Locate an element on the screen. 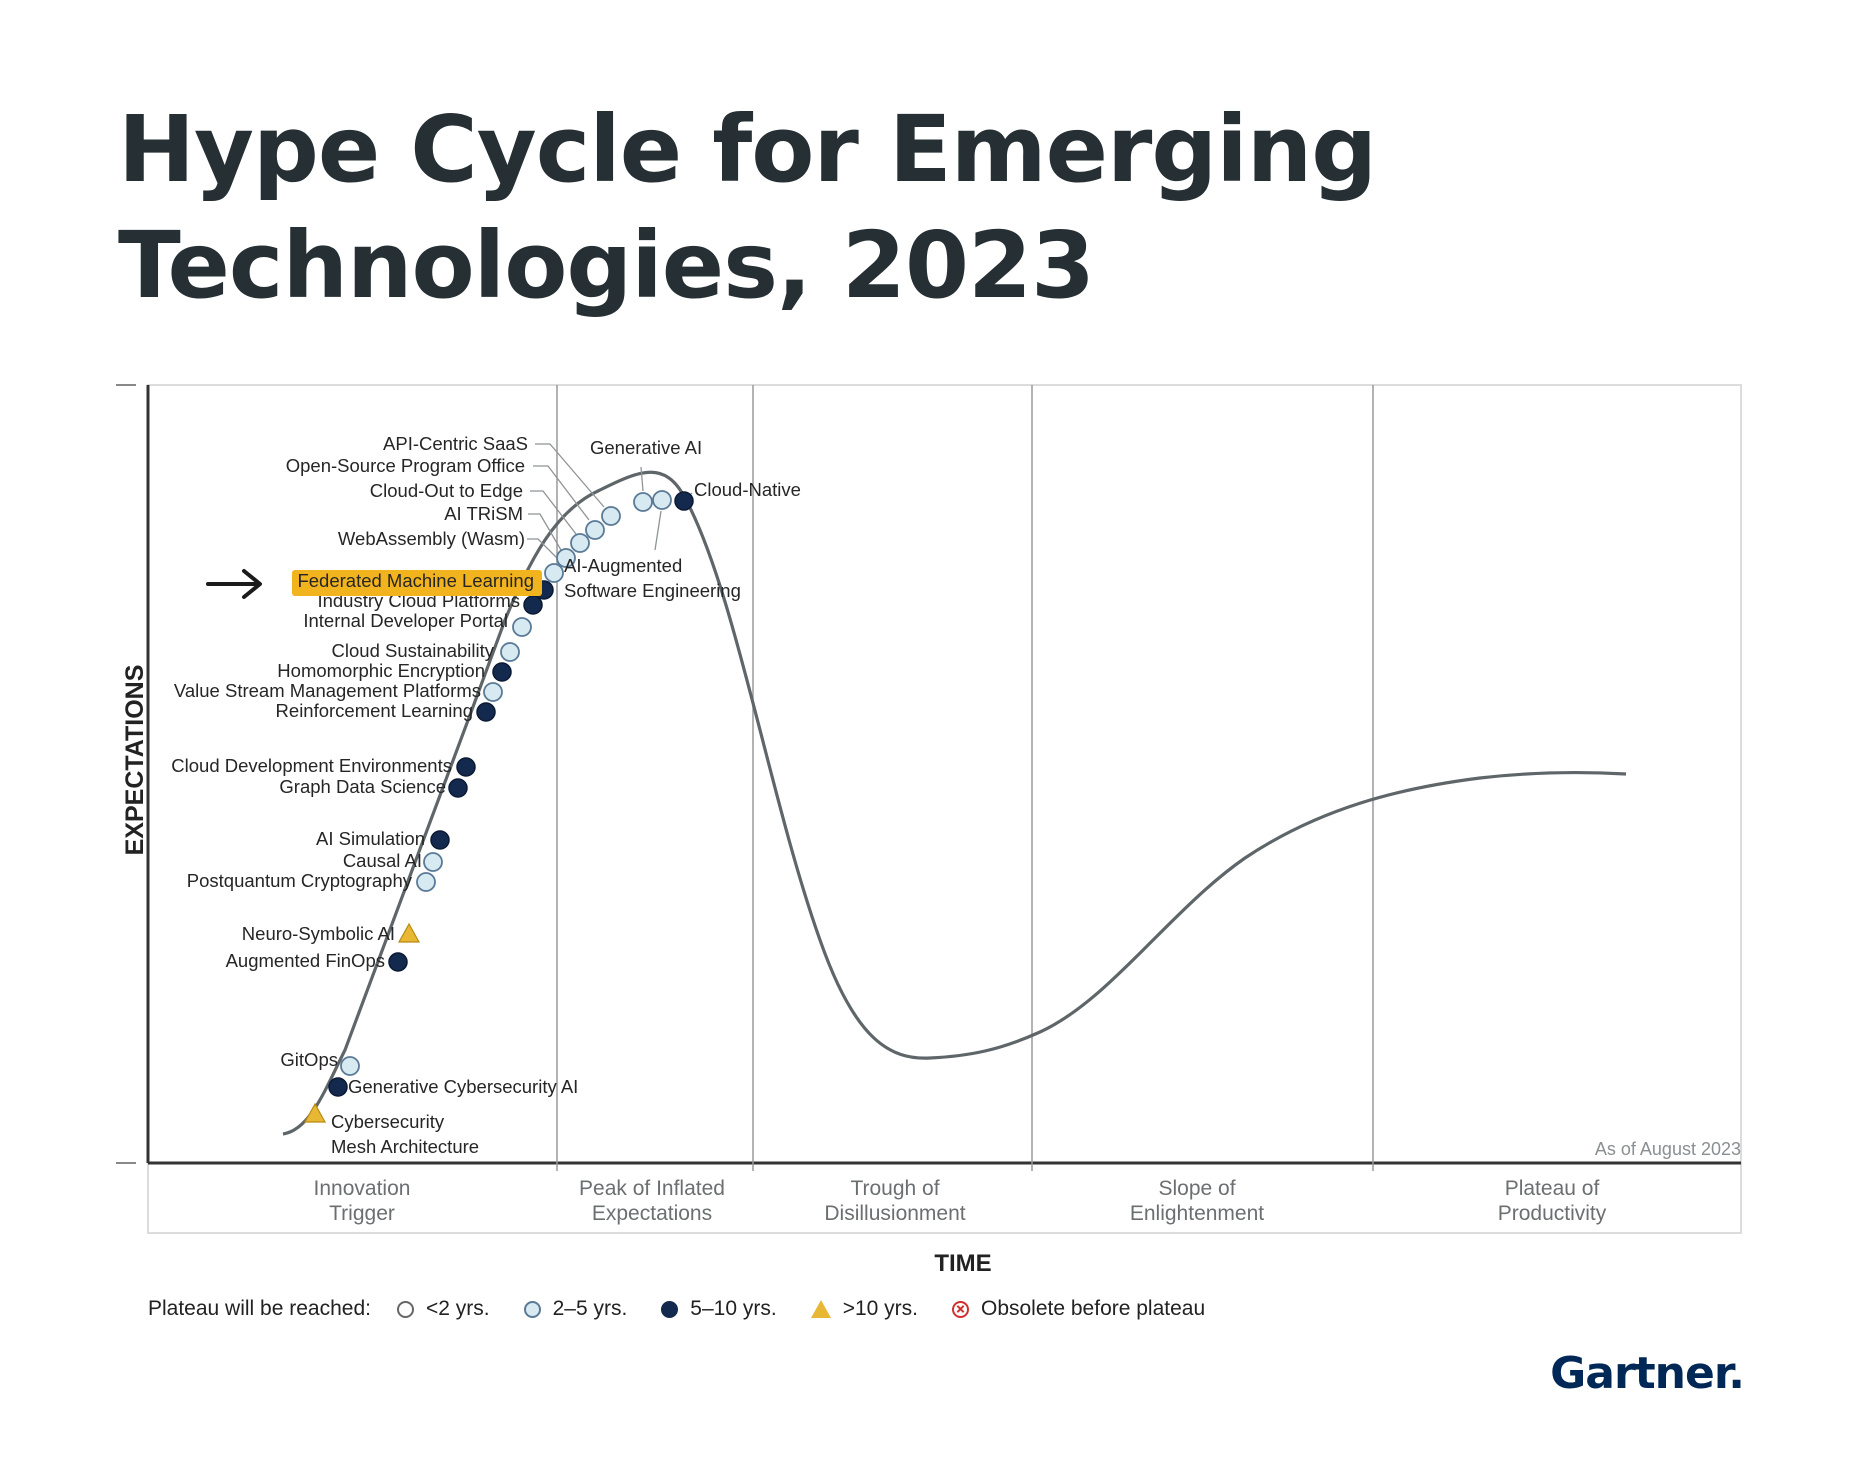 Image resolution: width=1876 pixels, height=1476 pixels. marker-open-source-program-office is located at coordinates (595, 530).